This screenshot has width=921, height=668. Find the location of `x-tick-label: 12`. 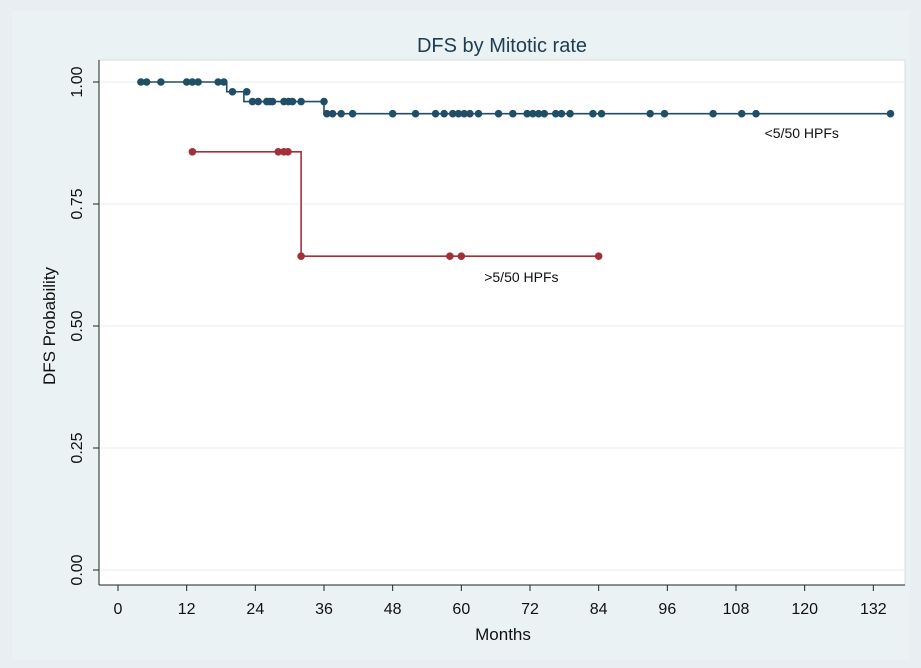

x-tick-label: 12 is located at coordinates (187, 609).